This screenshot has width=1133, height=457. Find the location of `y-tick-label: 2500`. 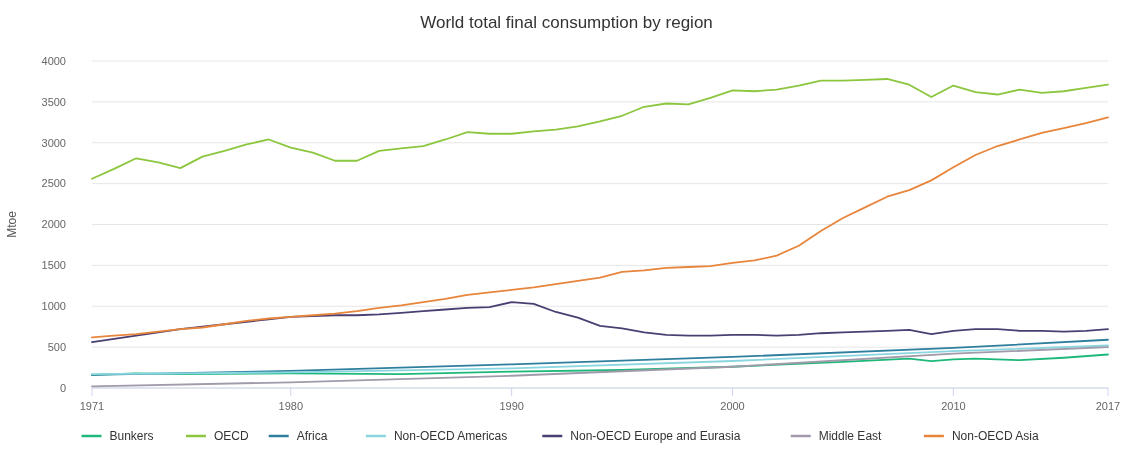

y-tick-label: 2500 is located at coordinates (53, 183).